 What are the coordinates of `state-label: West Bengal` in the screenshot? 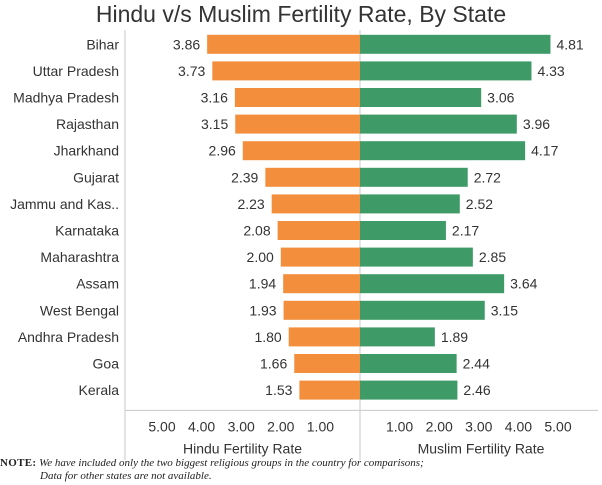 It's located at (79, 310).